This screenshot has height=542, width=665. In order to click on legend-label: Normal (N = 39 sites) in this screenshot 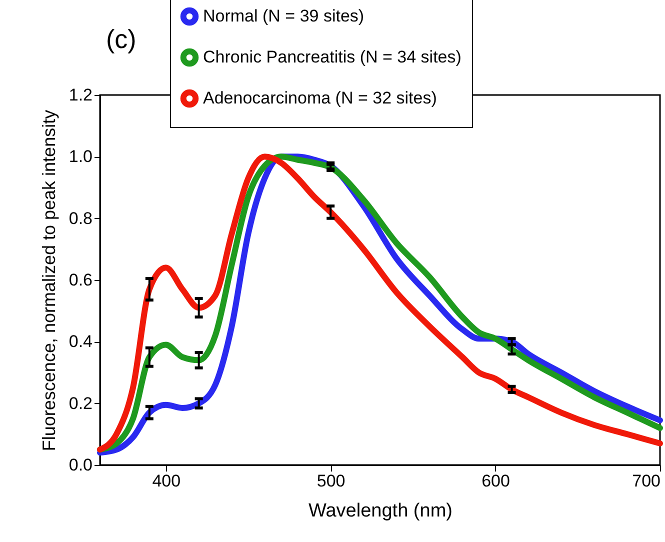, I will do `click(283, 16)`.